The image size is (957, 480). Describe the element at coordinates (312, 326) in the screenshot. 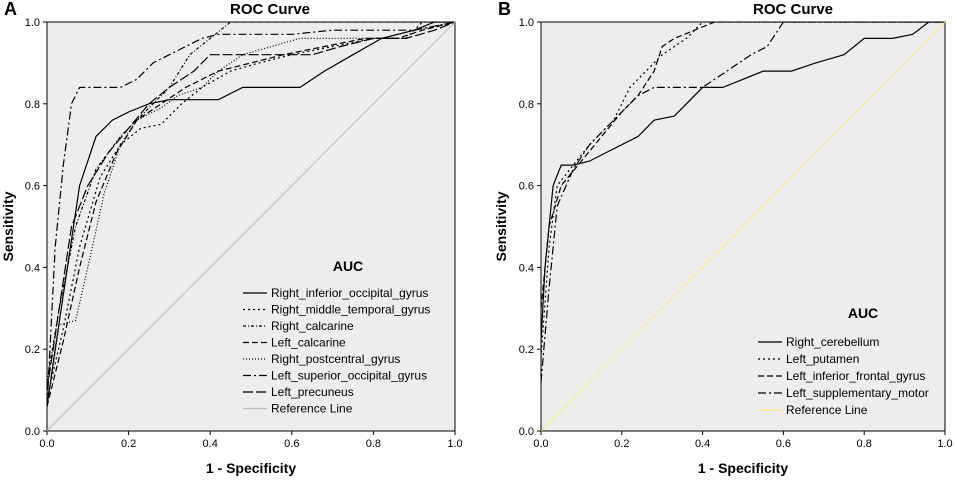

I see `legend-label: Right_calcarine` at that location.